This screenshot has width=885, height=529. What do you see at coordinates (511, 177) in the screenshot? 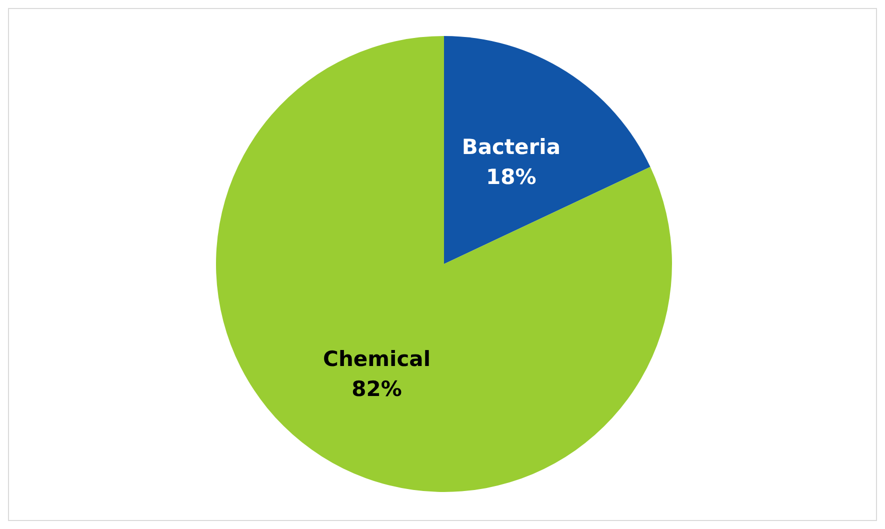
I see `data-label: 18%` at bounding box center [511, 177].